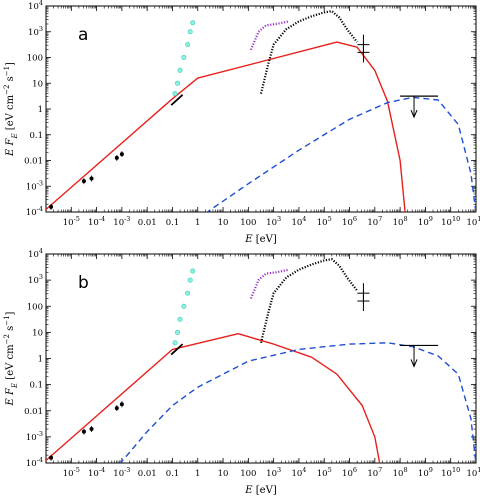  Describe the element at coordinates (83, 283) in the screenshot. I see `panel-letter: b` at that location.